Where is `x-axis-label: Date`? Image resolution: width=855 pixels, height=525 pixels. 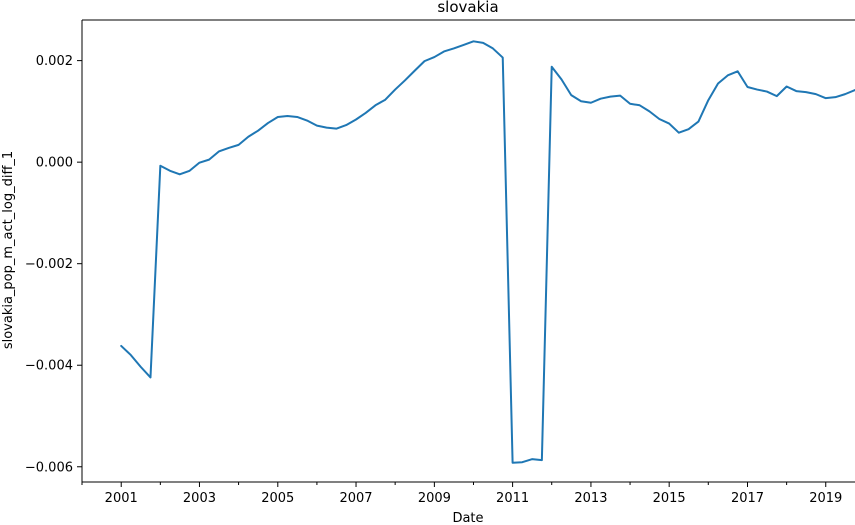 x-axis-label: Date is located at coordinates (467, 518).